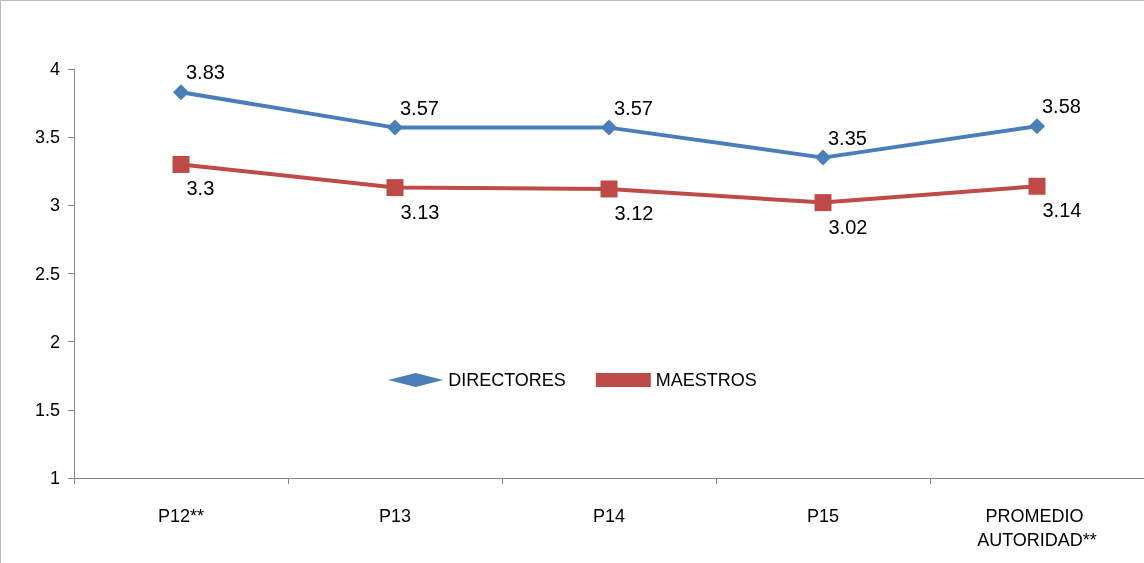 The height and width of the screenshot is (563, 1144). I want to click on data-label: 3.3, so click(200, 188).